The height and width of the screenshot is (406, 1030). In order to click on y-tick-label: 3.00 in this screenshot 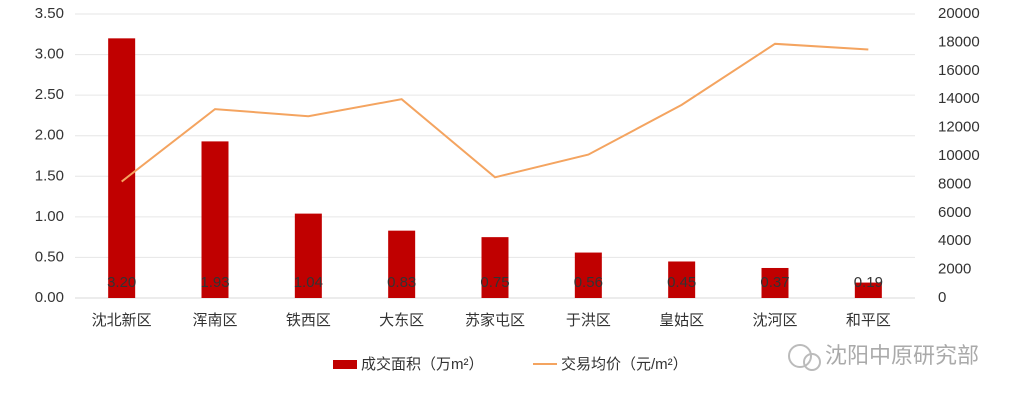, I will do `click(49, 54)`.